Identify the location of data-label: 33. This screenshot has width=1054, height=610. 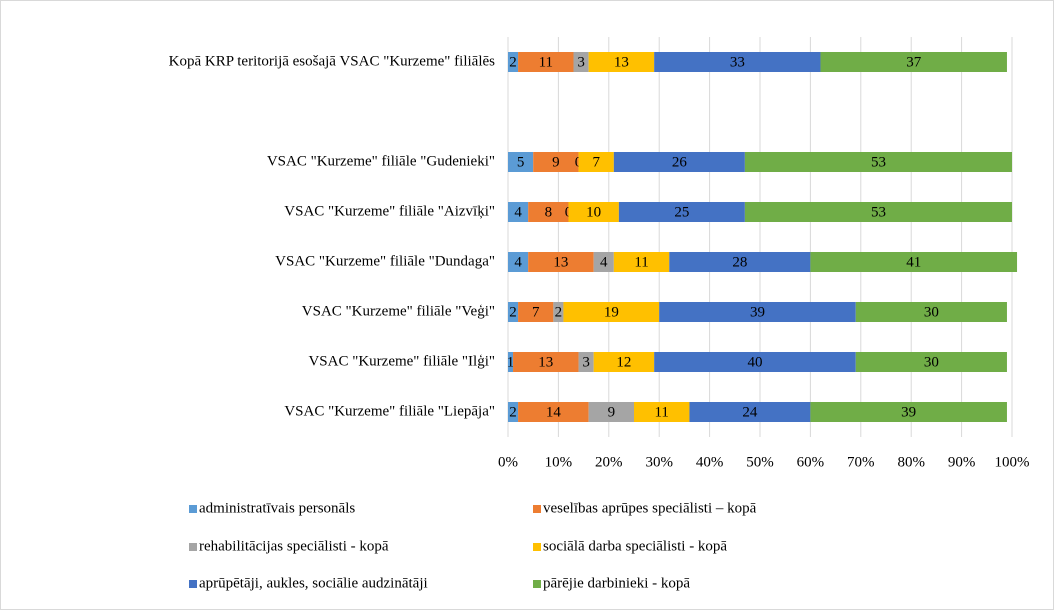
(737, 62).